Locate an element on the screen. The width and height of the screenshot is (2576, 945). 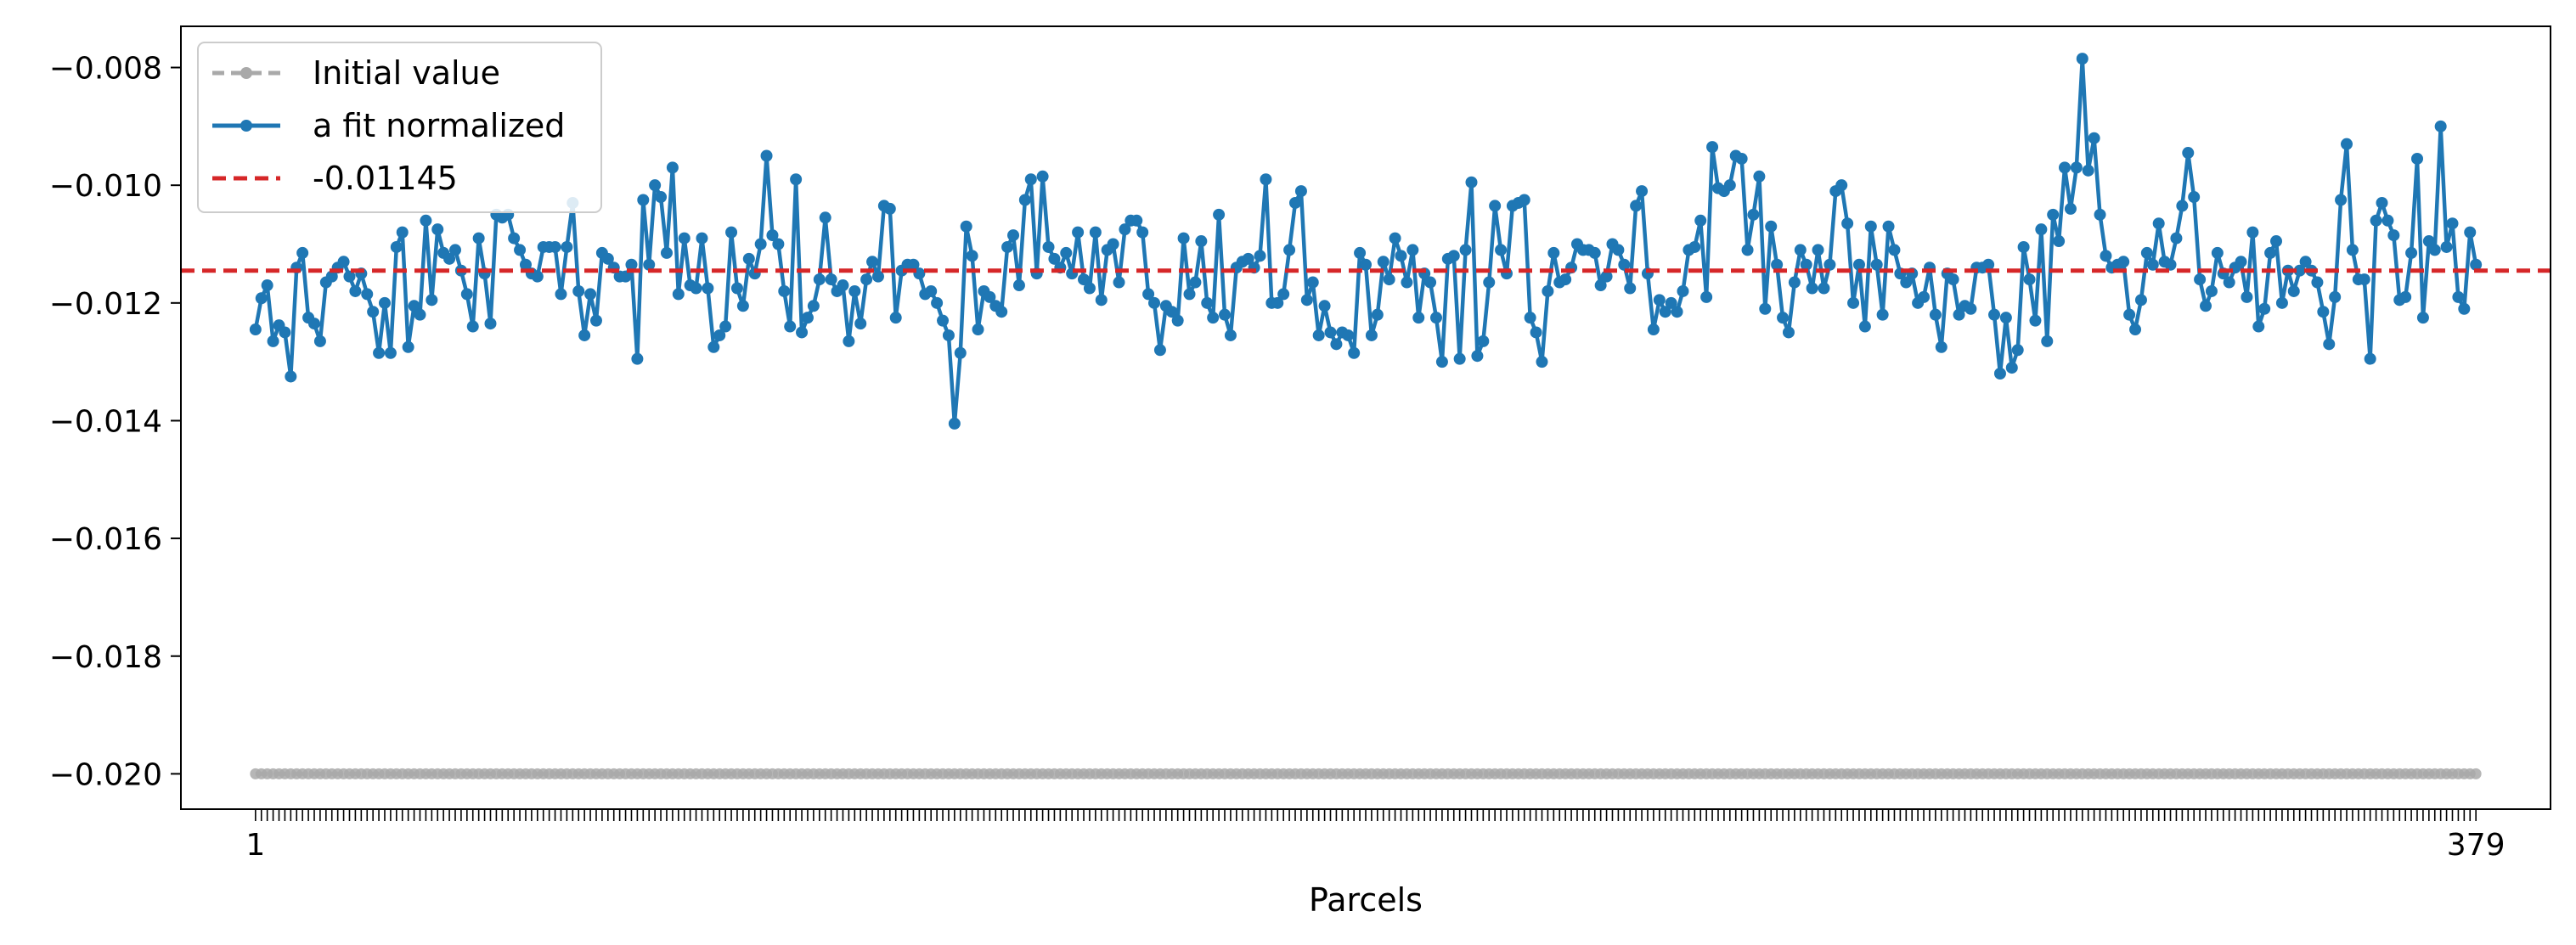
legend-box is located at coordinates (399, 127).